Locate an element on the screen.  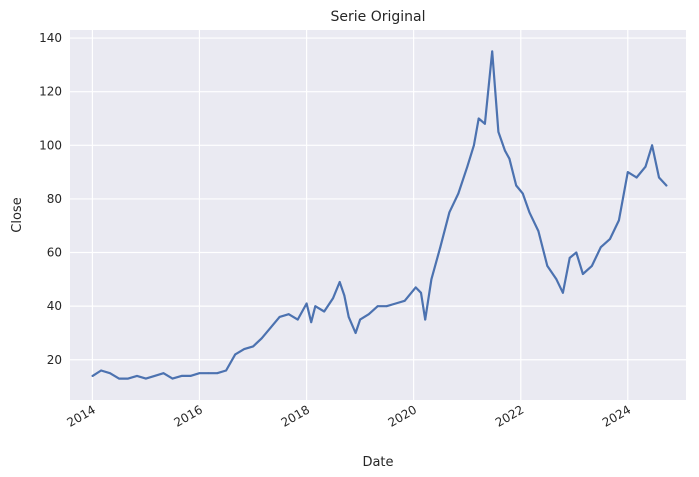
x-tick-label: 2024 is located at coordinates (616, 415).